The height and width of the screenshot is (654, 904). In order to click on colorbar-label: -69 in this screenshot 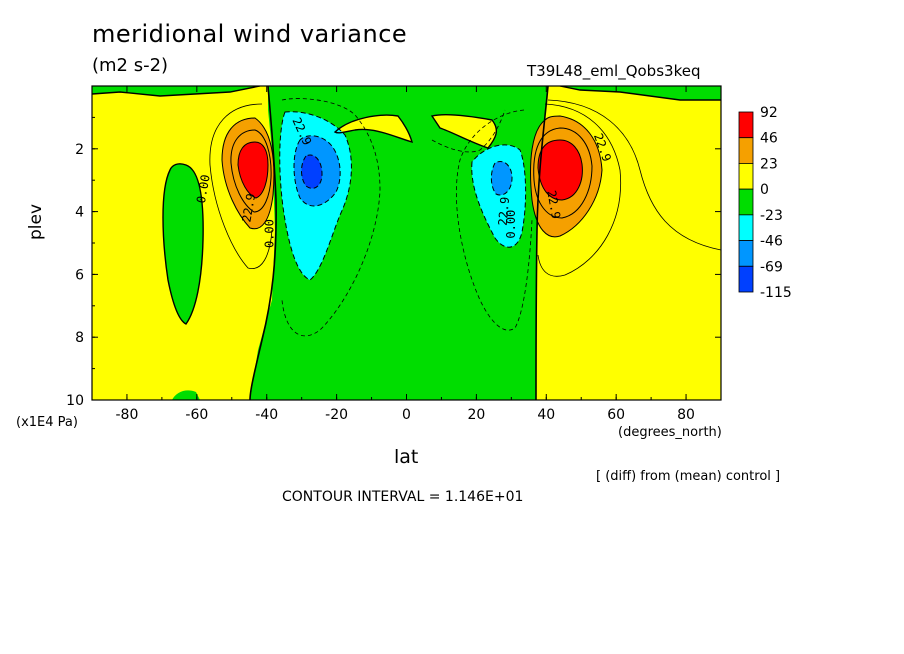, I will do `click(771, 267)`.